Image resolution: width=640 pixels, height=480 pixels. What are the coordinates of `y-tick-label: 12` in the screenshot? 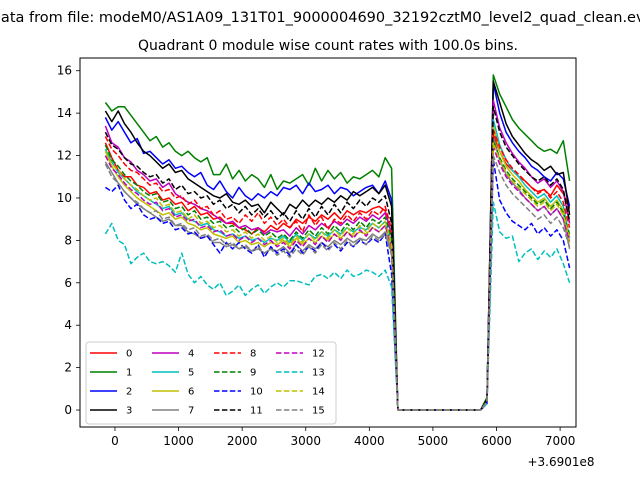 It's located at (64, 156).